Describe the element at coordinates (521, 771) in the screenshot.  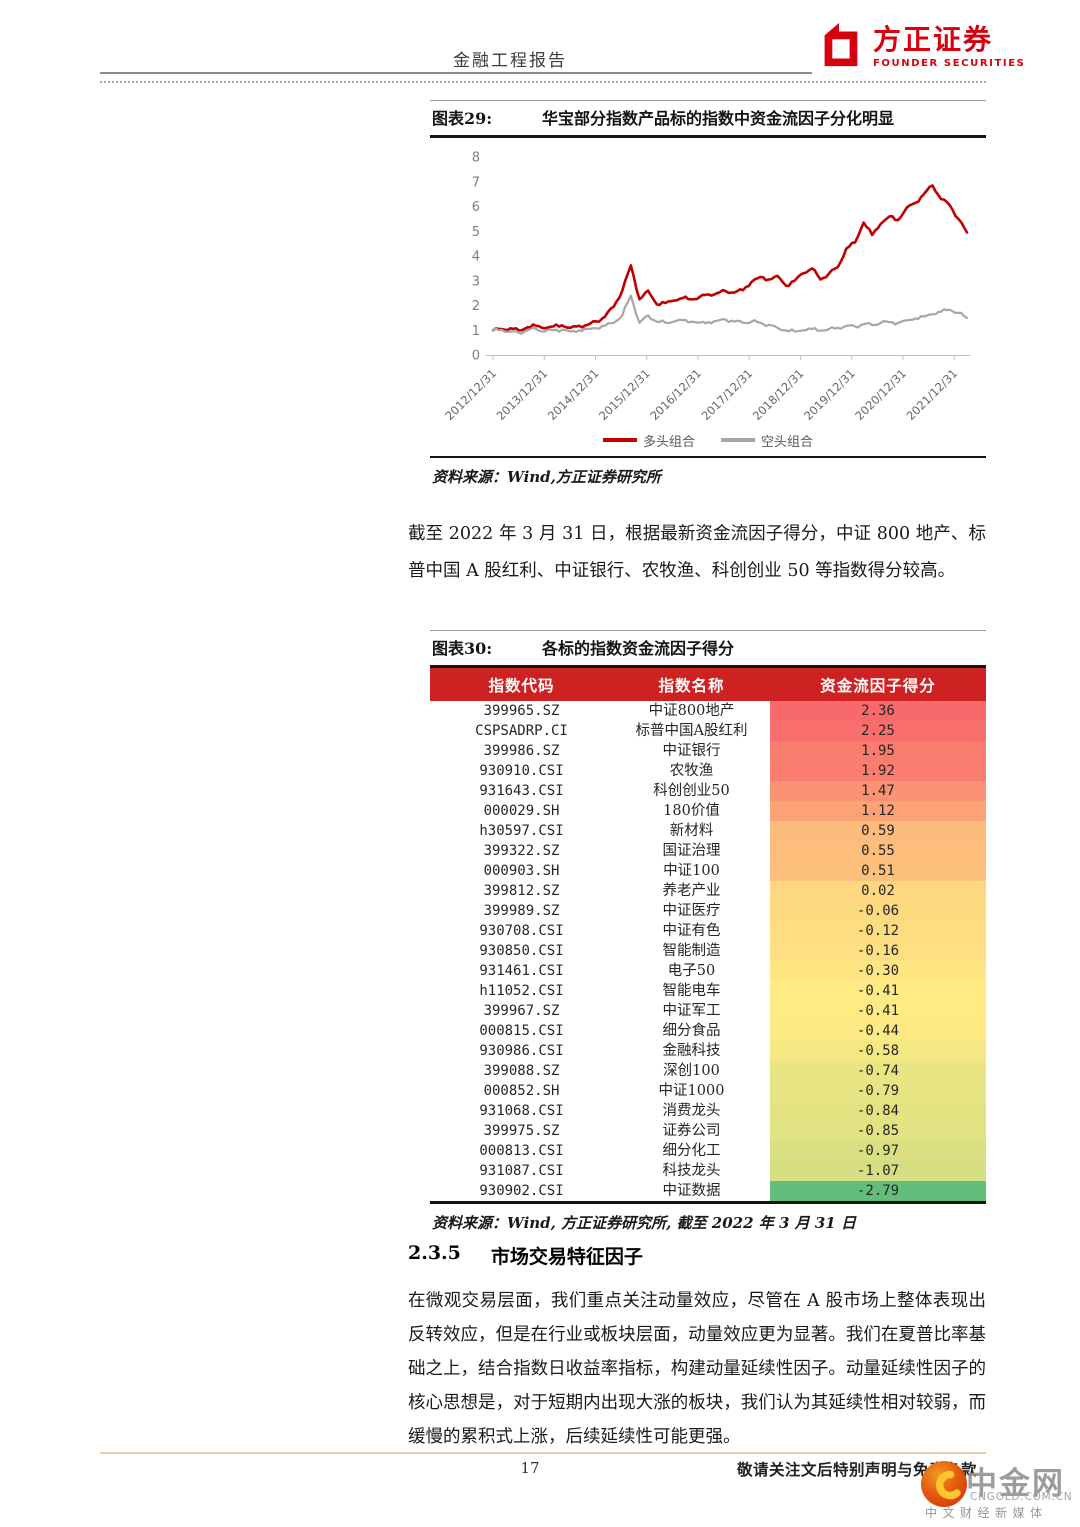
I see `code-cell: 930910.CSI` at that location.